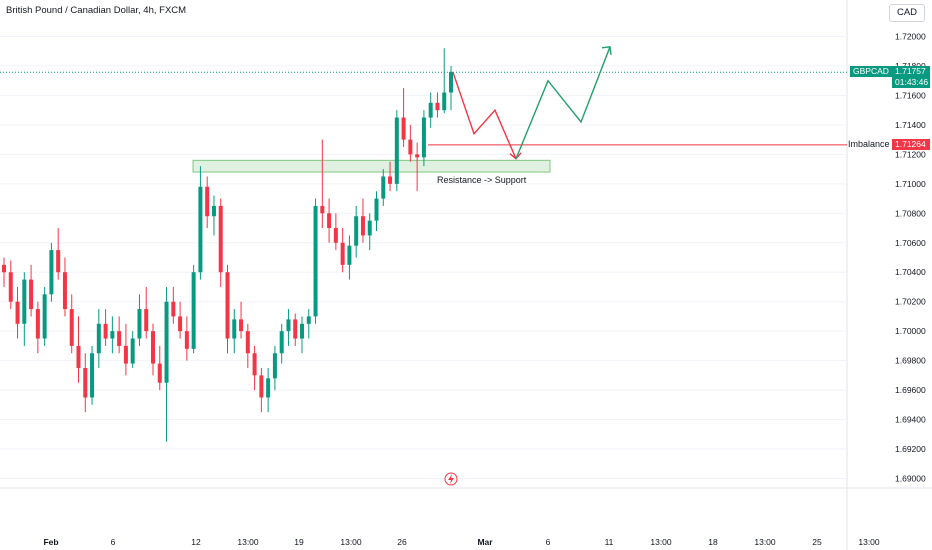 This screenshot has height=550, width=932. I want to click on symbol-price-badge: GBPCAD, so click(871, 72).